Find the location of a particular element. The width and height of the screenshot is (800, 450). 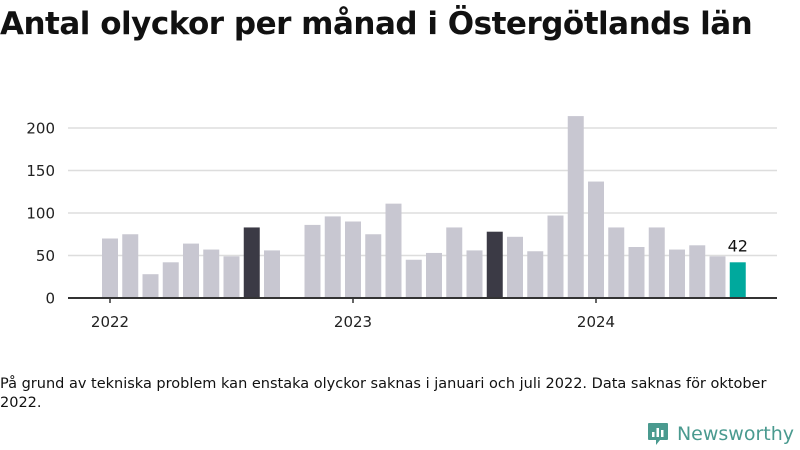

y-tick-label: 100 is located at coordinates (40, 214).